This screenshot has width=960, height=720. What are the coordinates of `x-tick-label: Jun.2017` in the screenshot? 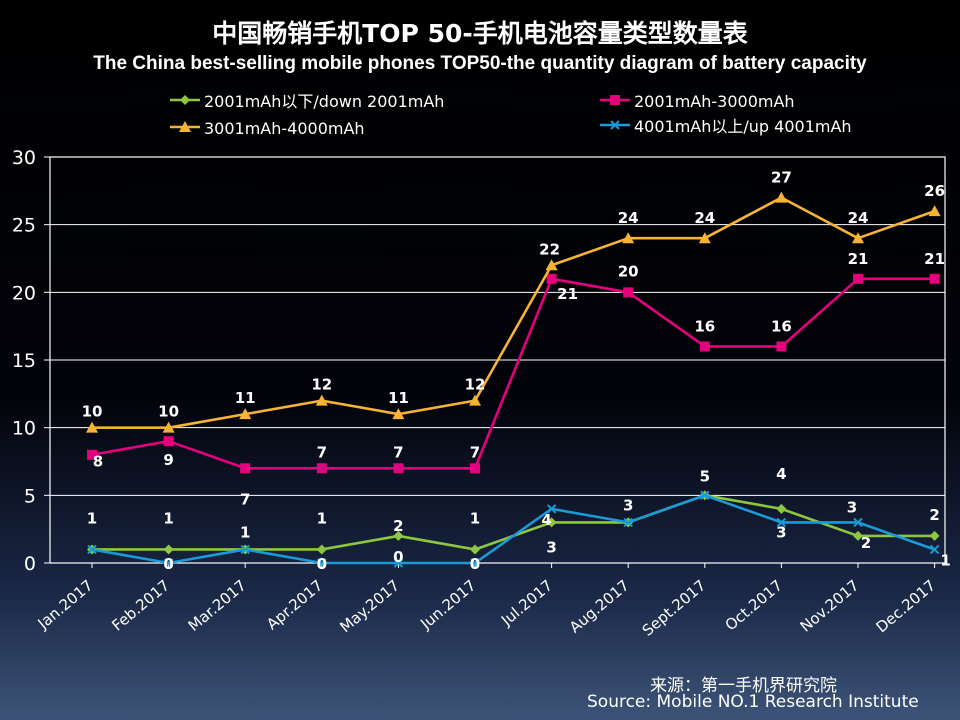 It's located at (447, 604).